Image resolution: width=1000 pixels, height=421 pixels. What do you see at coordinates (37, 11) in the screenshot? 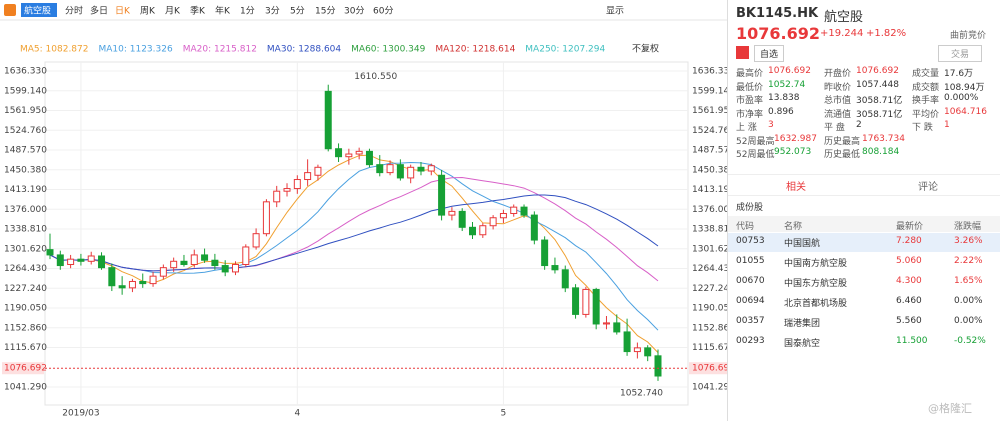
I see `toolbar-tab: 航空股` at bounding box center [37, 11].